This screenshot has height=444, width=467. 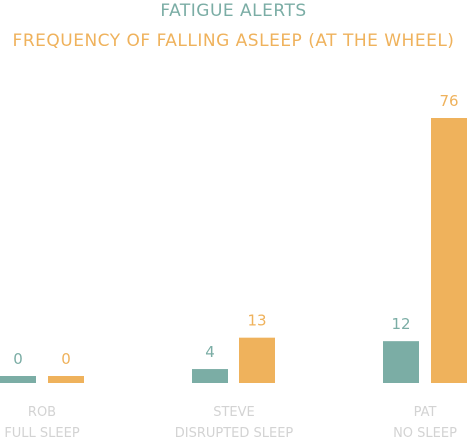 I want to click on category-label-0-1: FULL SLEEP, so click(x=42, y=433).